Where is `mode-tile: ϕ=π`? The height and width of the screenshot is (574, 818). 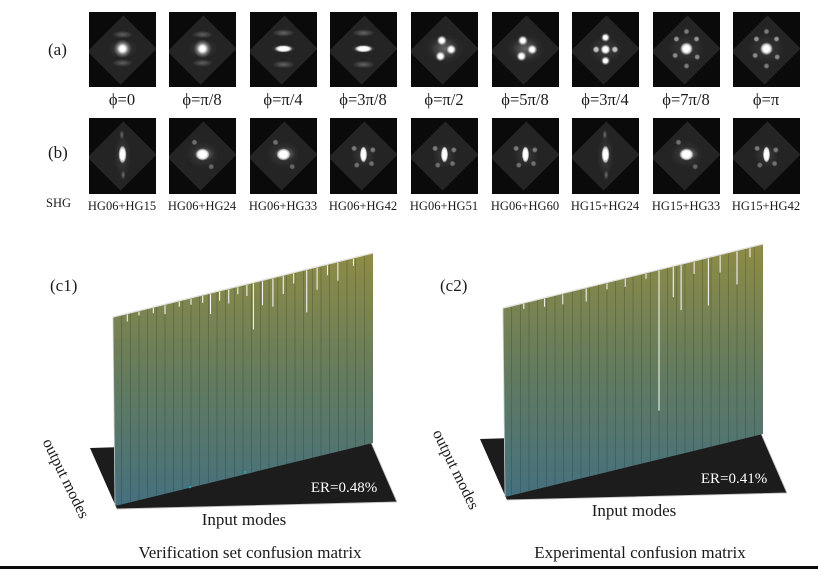 mode-tile: ϕ=π is located at coordinates (766, 61).